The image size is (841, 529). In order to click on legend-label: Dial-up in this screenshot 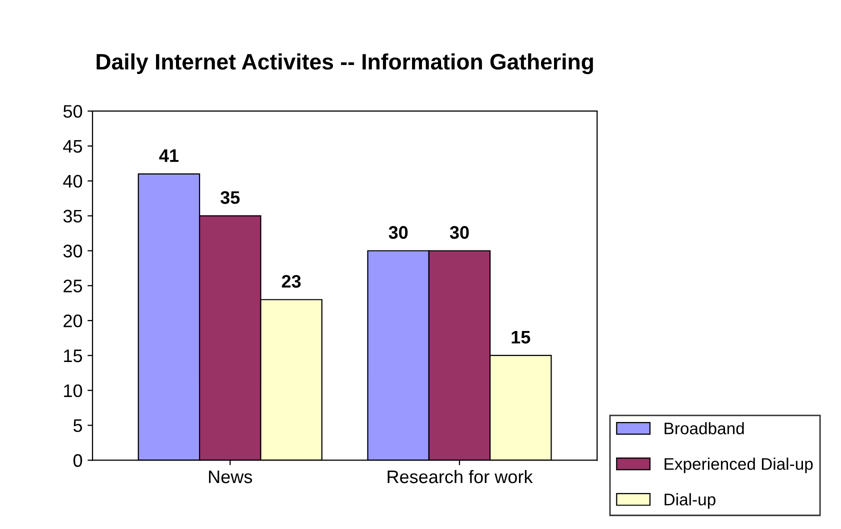, I will do `click(690, 501)`.